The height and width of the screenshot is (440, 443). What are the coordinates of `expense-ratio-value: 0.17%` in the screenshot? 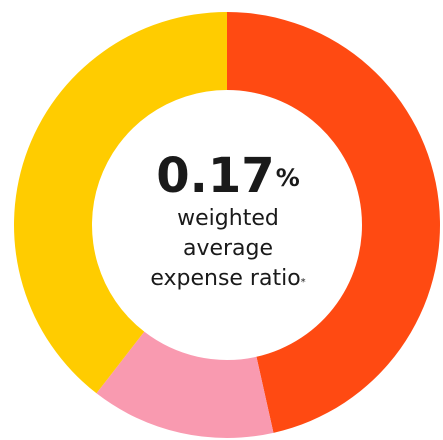 It's located at (228, 176).